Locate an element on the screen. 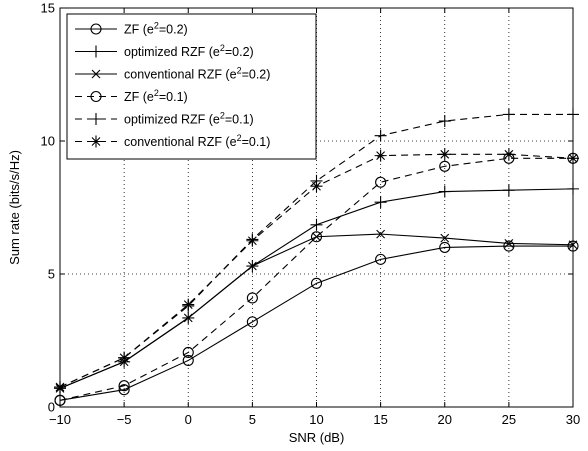 The height and width of the screenshot is (451, 588). y-tick-label: 0 is located at coordinates (51, 407).